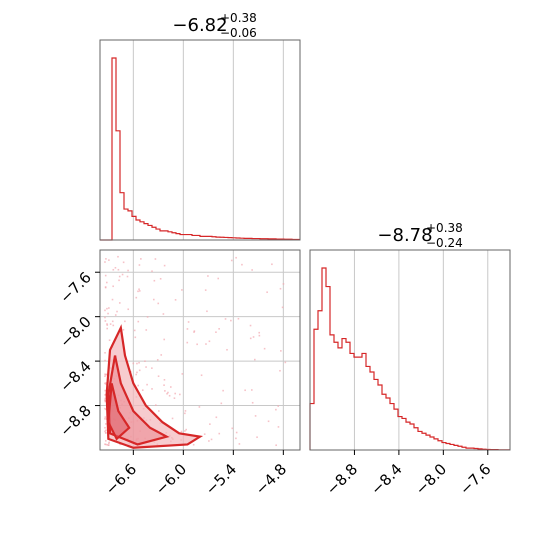  I want to click on bl-y-tick-label: −7.6, so click(75, 287).